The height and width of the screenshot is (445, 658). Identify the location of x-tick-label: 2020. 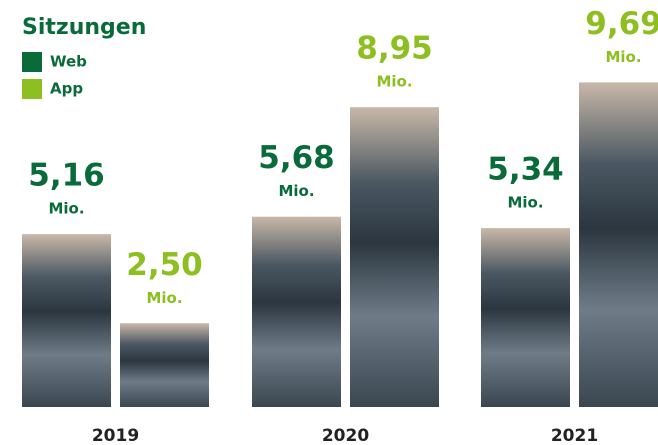
(345, 435).